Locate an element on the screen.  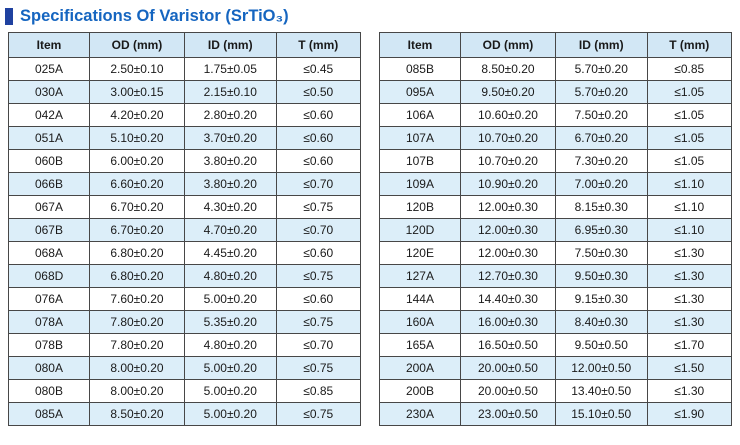
t-cell: ≤1.30 is located at coordinates (689, 253).